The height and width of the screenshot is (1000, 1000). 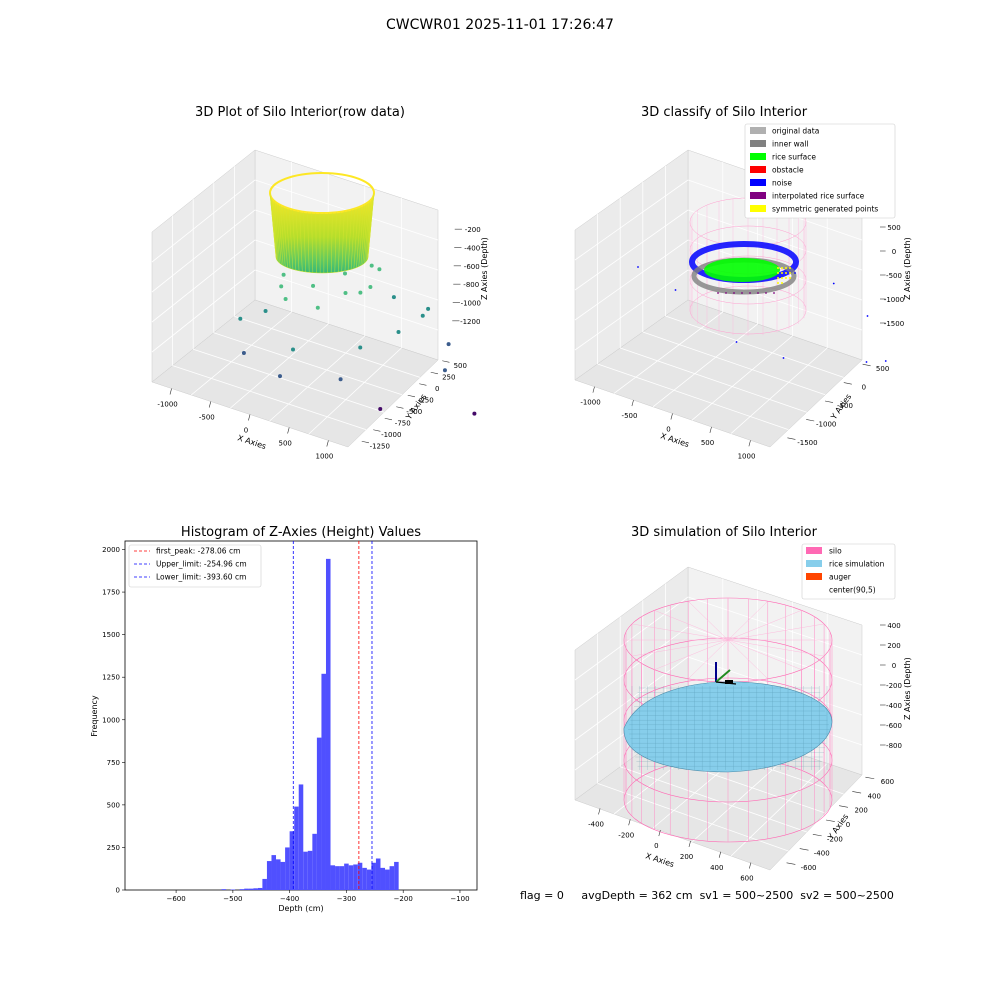 What do you see at coordinates (459, 899) in the screenshot?
I see `p3-x-tick-label: −100` at bounding box center [459, 899].